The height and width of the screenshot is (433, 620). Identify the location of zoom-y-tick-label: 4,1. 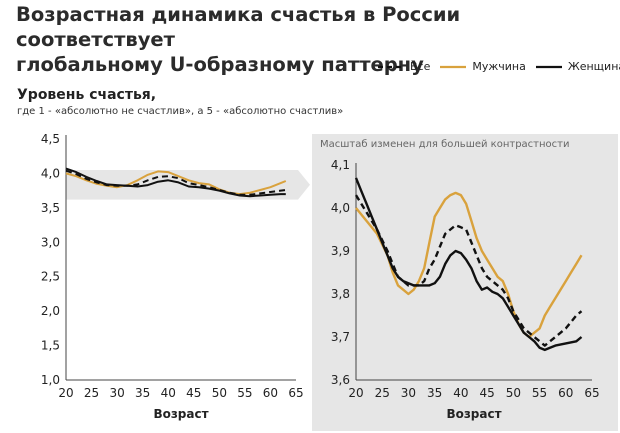
(340, 165).